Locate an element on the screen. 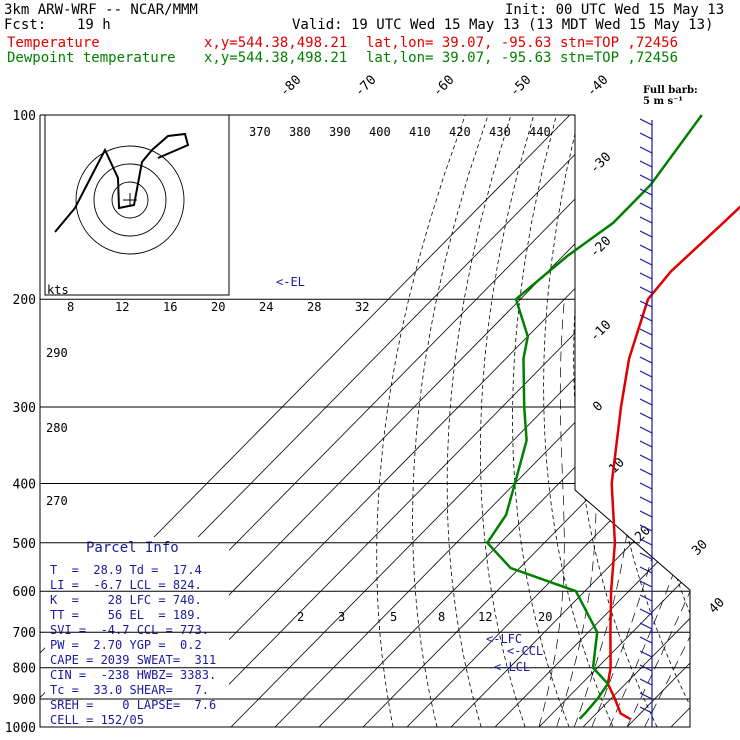 The height and width of the screenshot is (740, 740). theta-label: 290 is located at coordinates (57, 353).